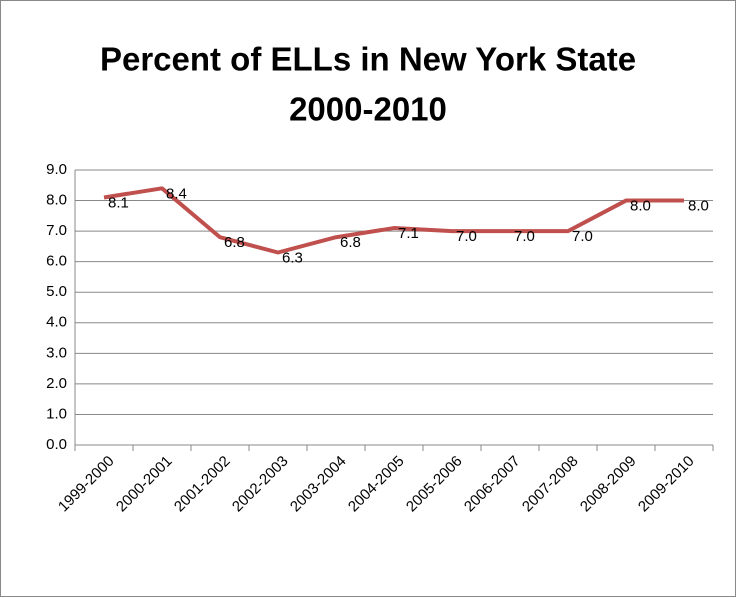  What do you see at coordinates (408, 233) in the screenshot?
I see `data-label: 7.1` at bounding box center [408, 233].